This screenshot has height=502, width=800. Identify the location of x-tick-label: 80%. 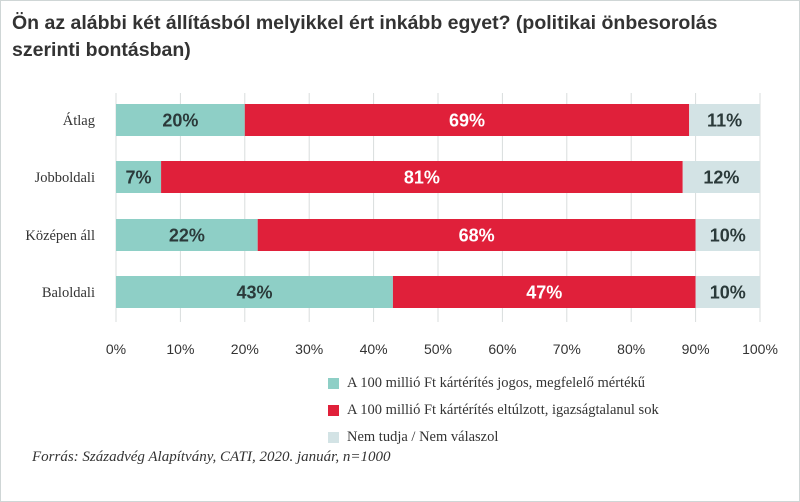
(631, 349).